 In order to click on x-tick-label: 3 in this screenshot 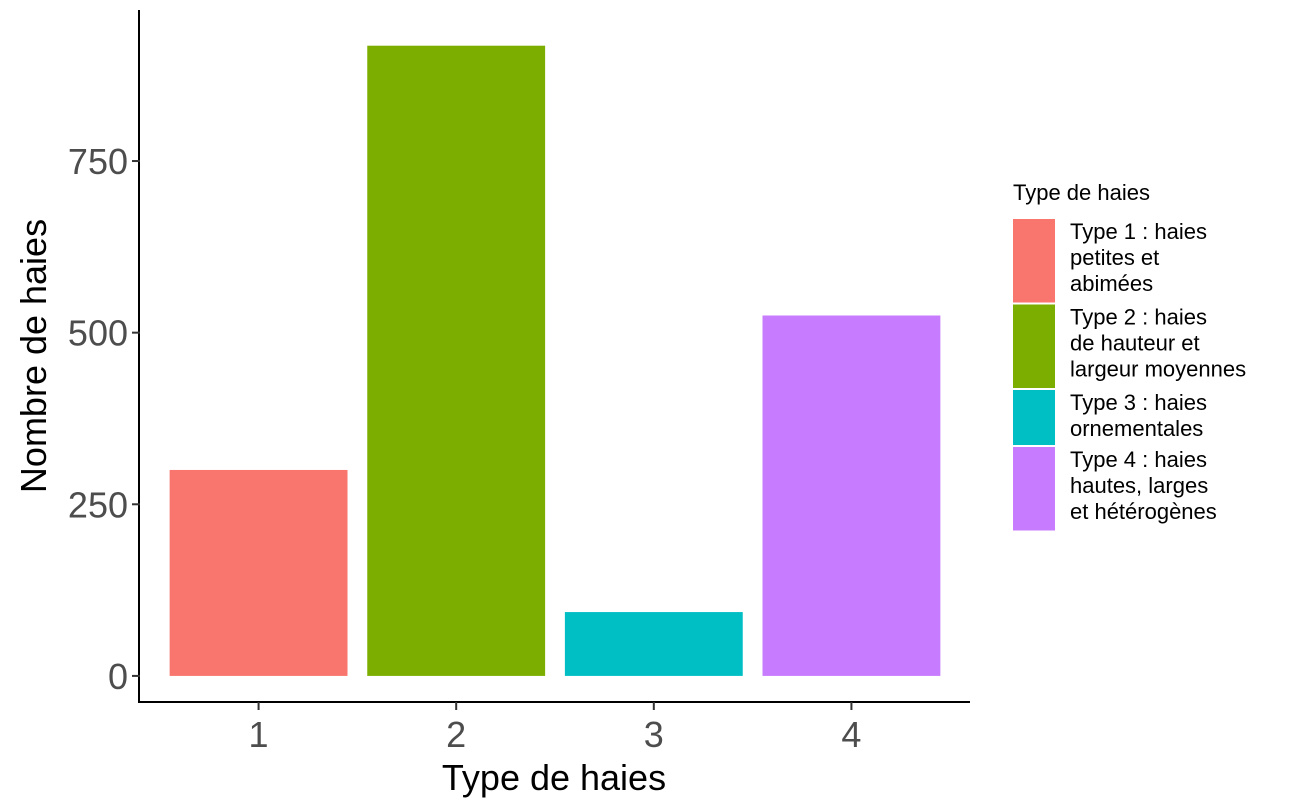, I will do `click(654, 734)`.